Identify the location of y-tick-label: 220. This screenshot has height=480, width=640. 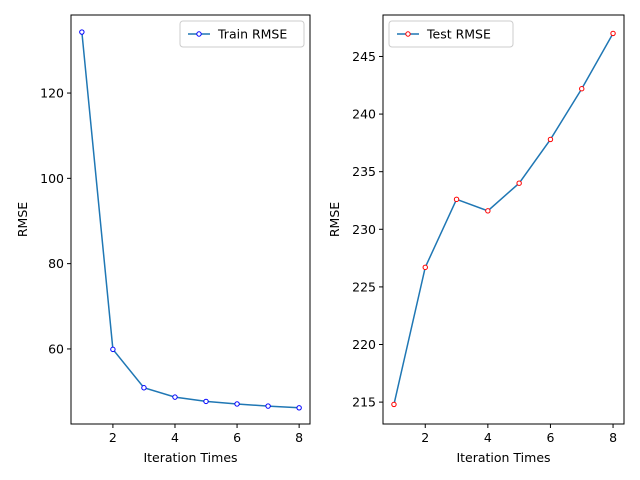
(364, 344).